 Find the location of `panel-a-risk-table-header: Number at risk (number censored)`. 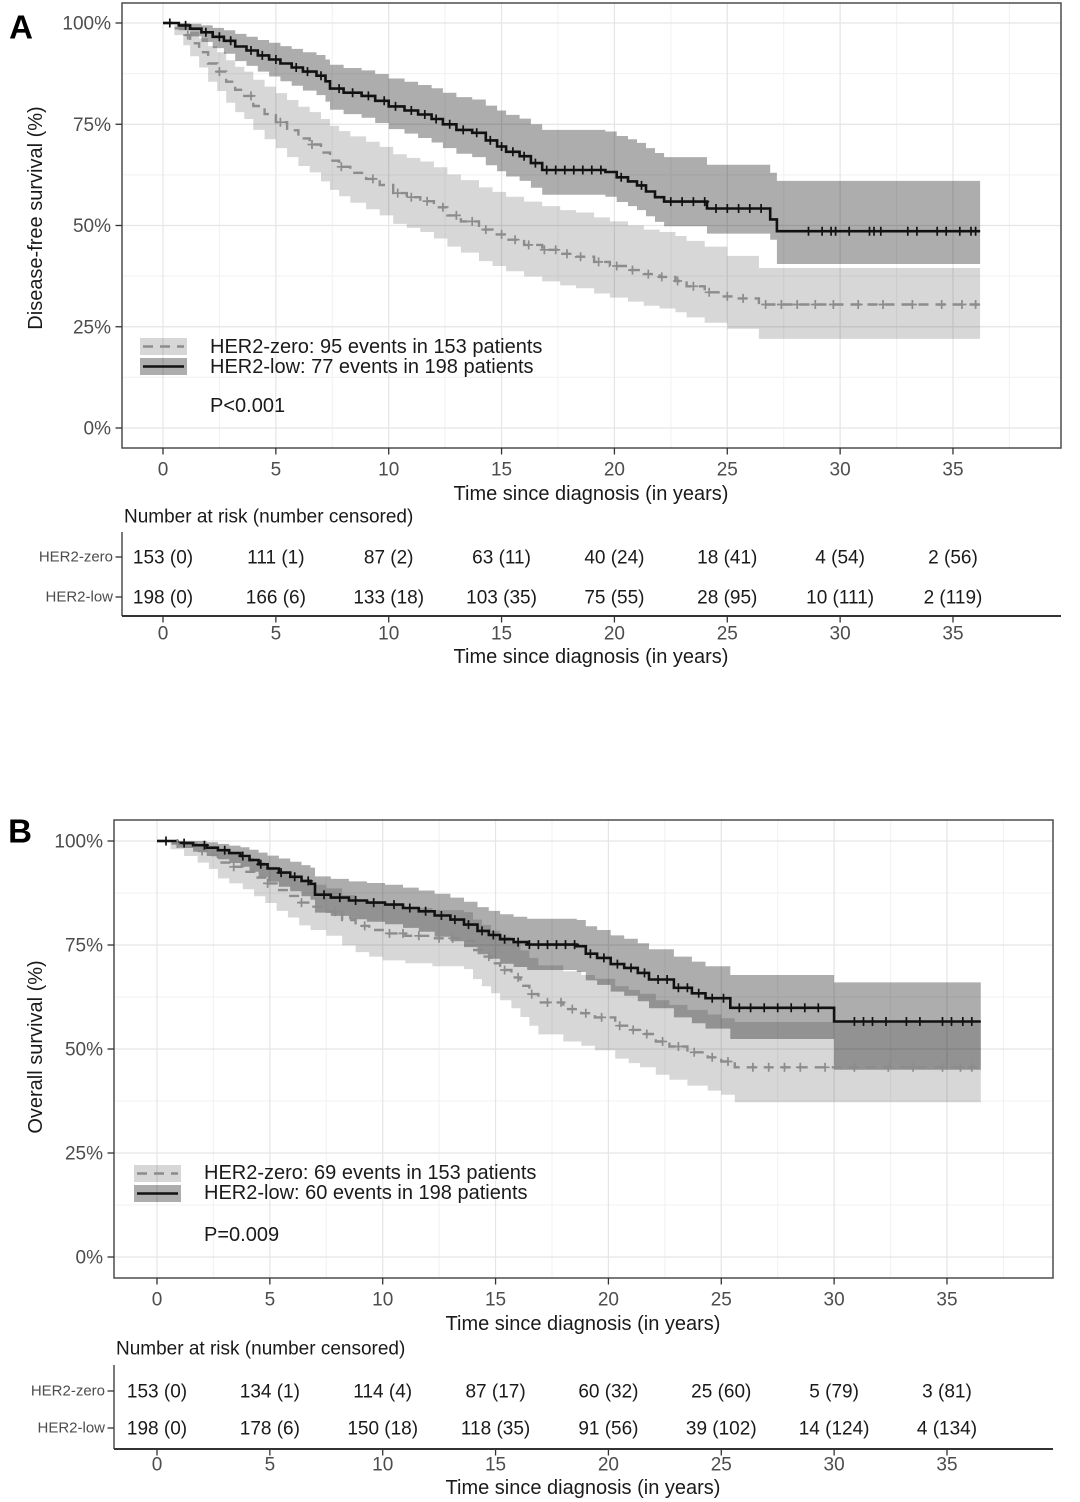

panel-a-risk-table-header: Number at risk (number censored) is located at coordinates (269, 517).